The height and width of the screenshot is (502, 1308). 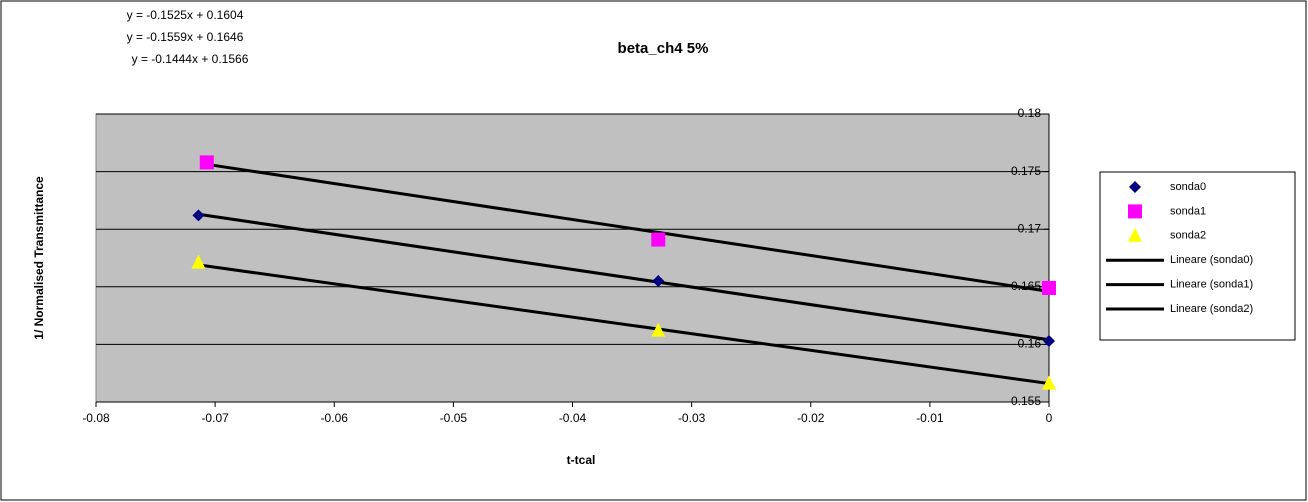 What do you see at coordinates (39, 258) in the screenshot?
I see `y-axis-label: 1/ Normalised Transmittance` at bounding box center [39, 258].